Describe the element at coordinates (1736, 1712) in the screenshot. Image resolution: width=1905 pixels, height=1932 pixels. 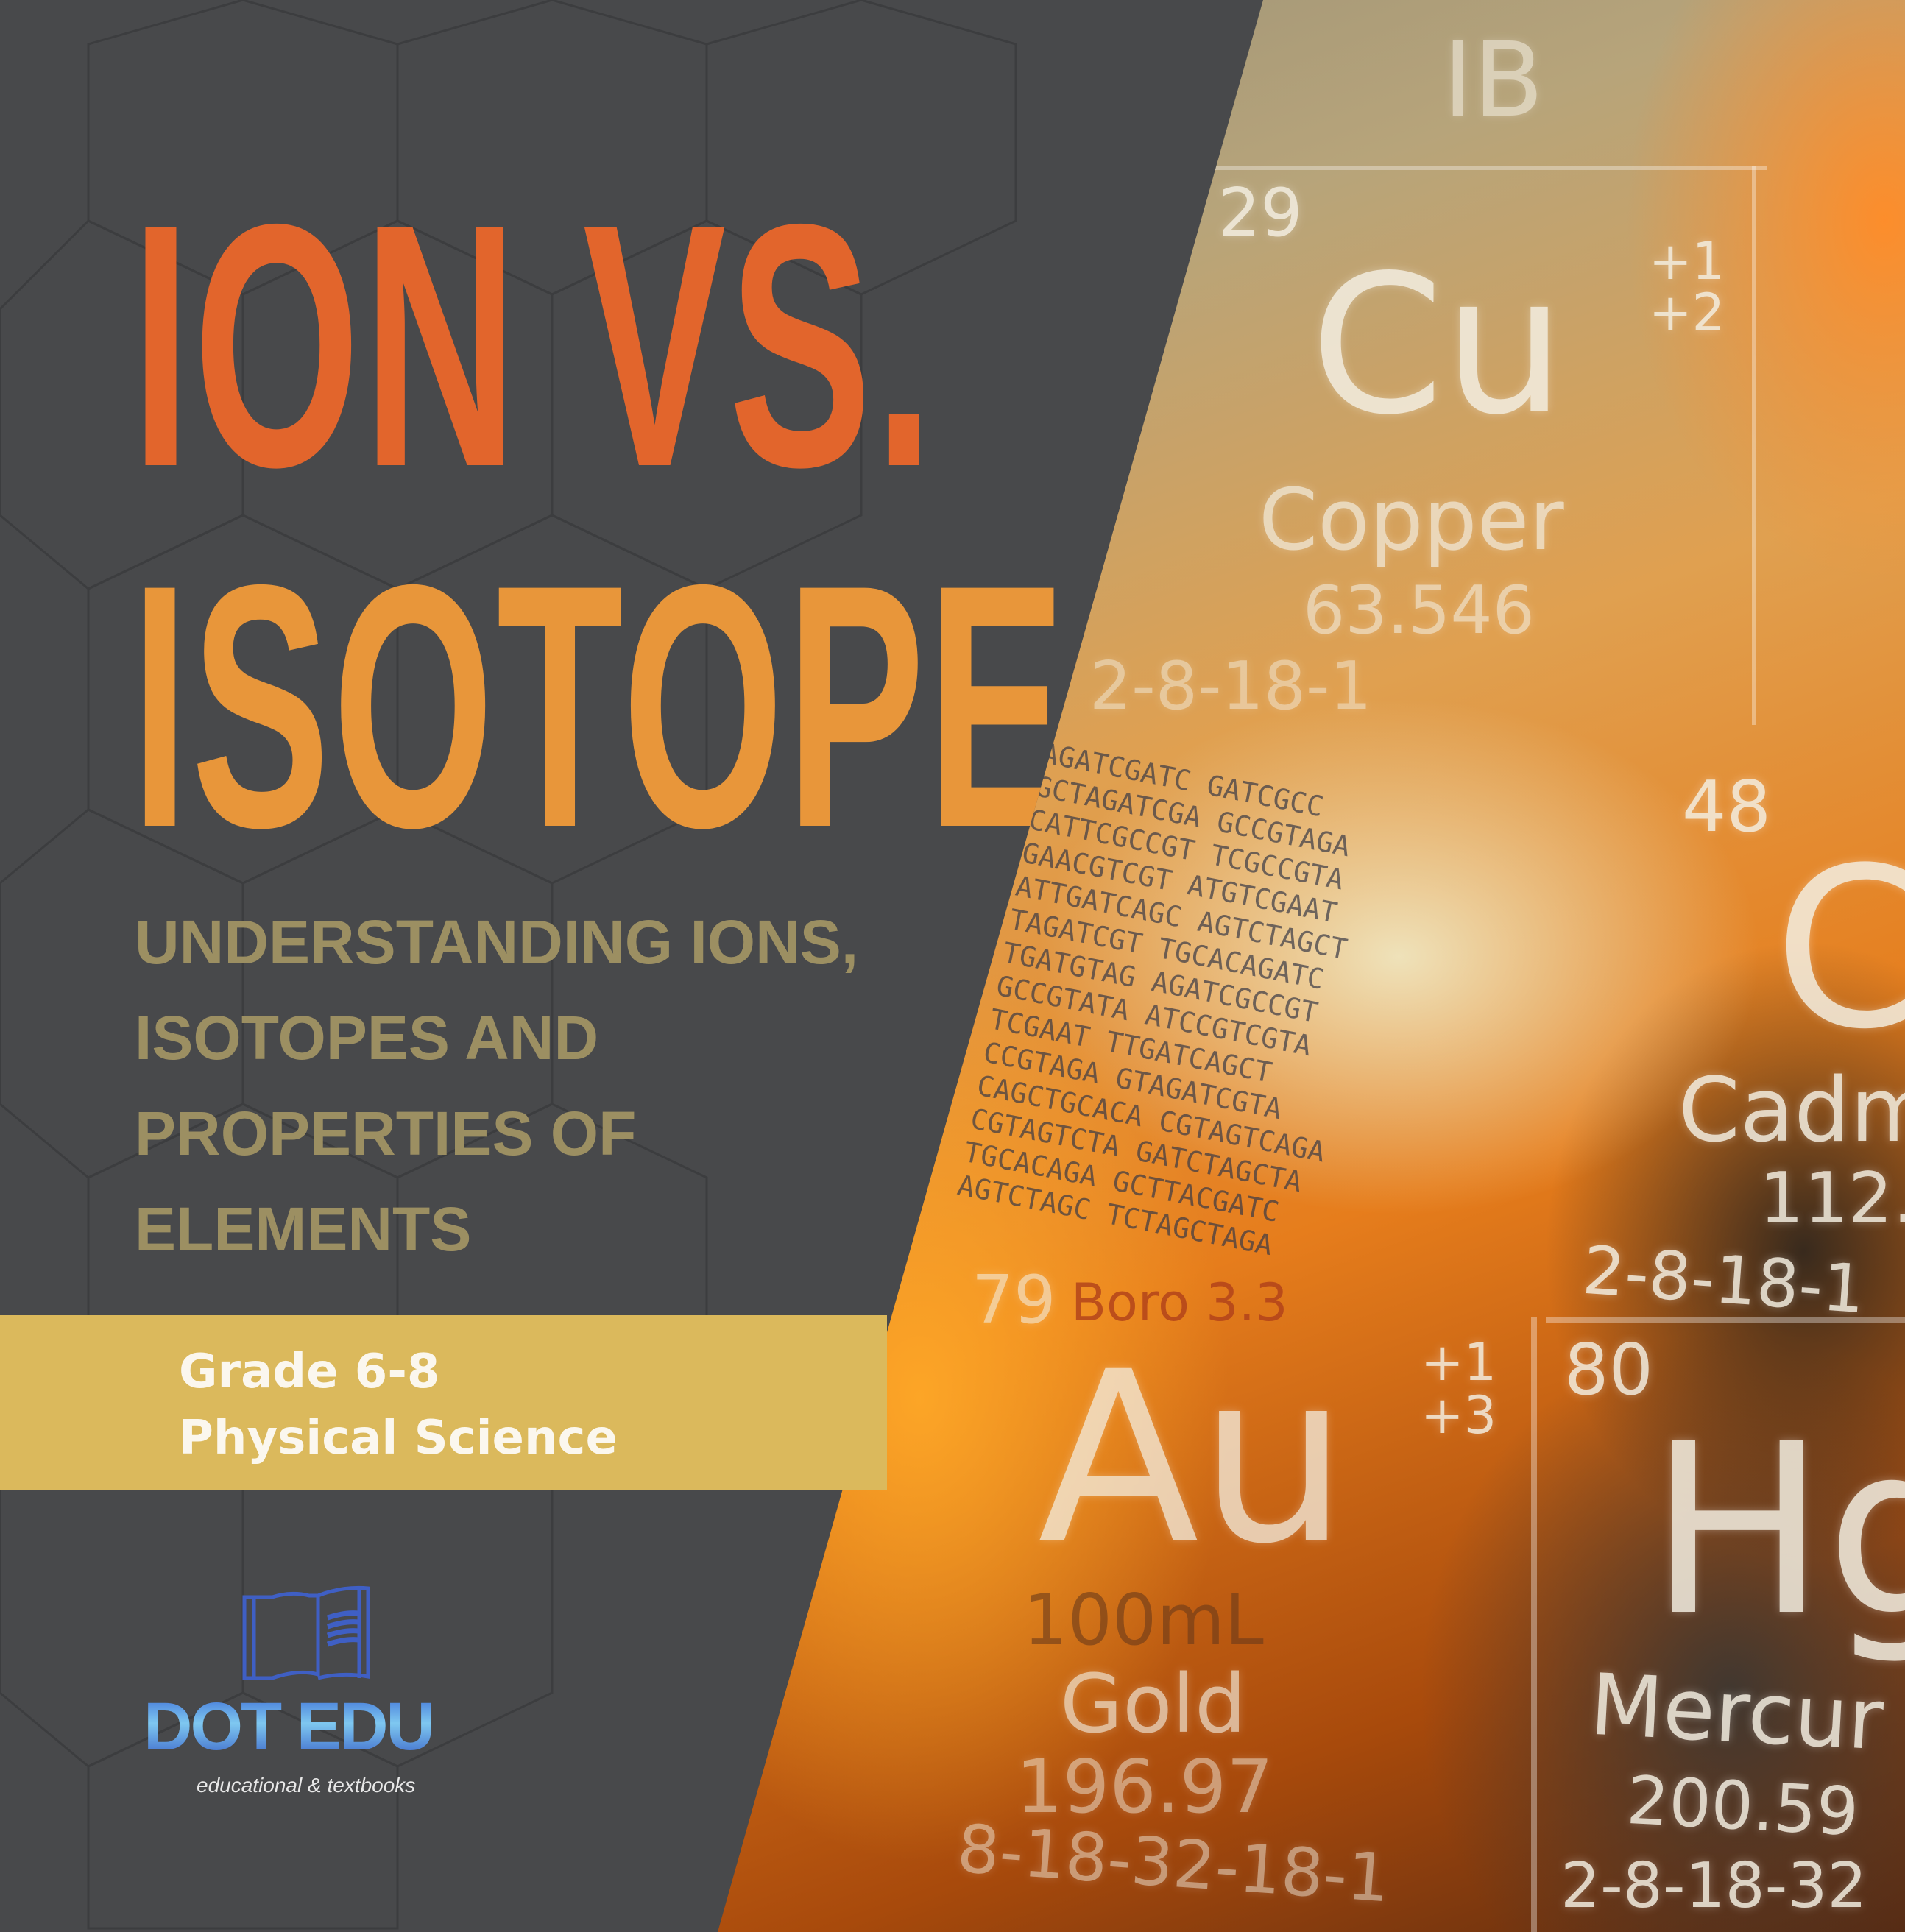
I see `mercury-name: Mercur` at that location.